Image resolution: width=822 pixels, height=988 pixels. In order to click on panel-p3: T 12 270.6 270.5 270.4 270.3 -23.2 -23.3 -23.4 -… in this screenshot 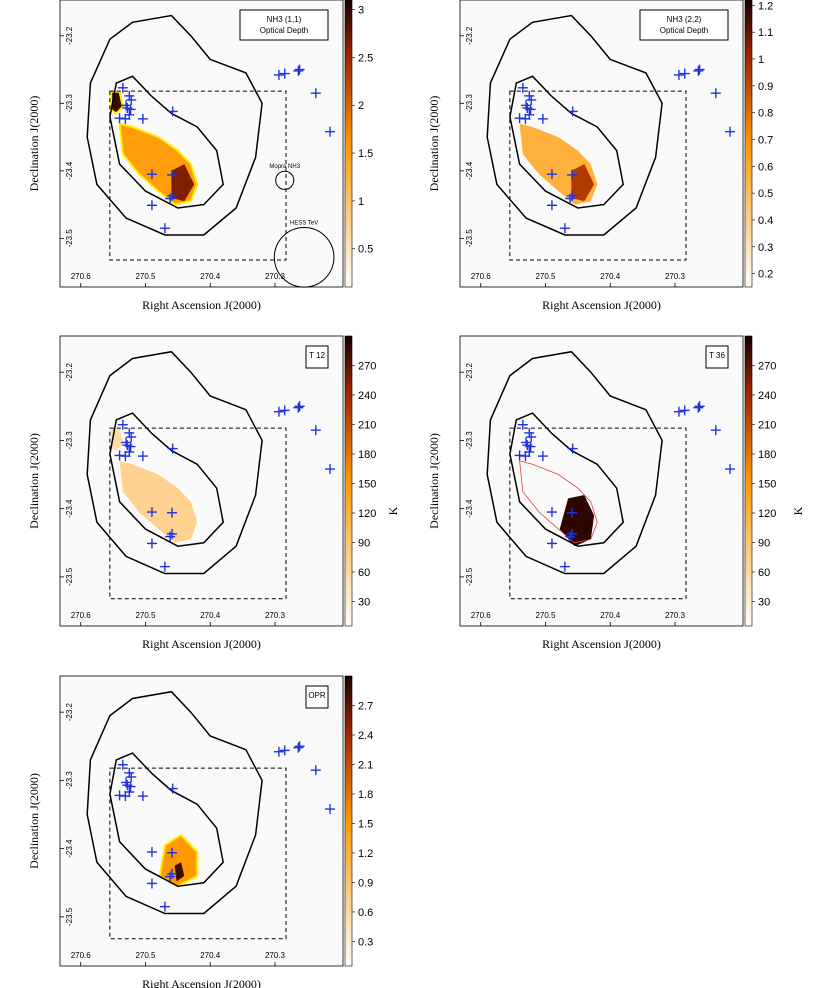, I will do `click(213, 493)`.